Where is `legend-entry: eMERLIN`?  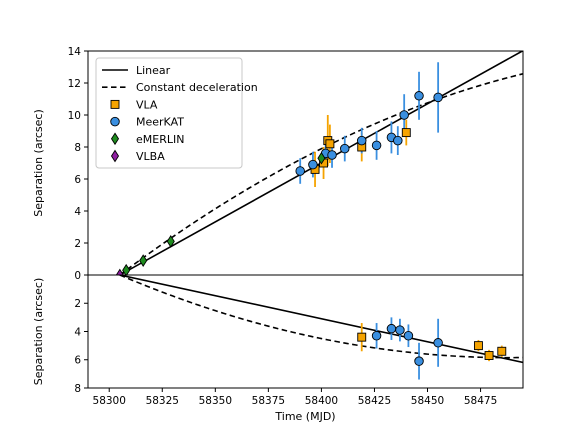
legend-entry: eMERLIN is located at coordinates (147, 139).